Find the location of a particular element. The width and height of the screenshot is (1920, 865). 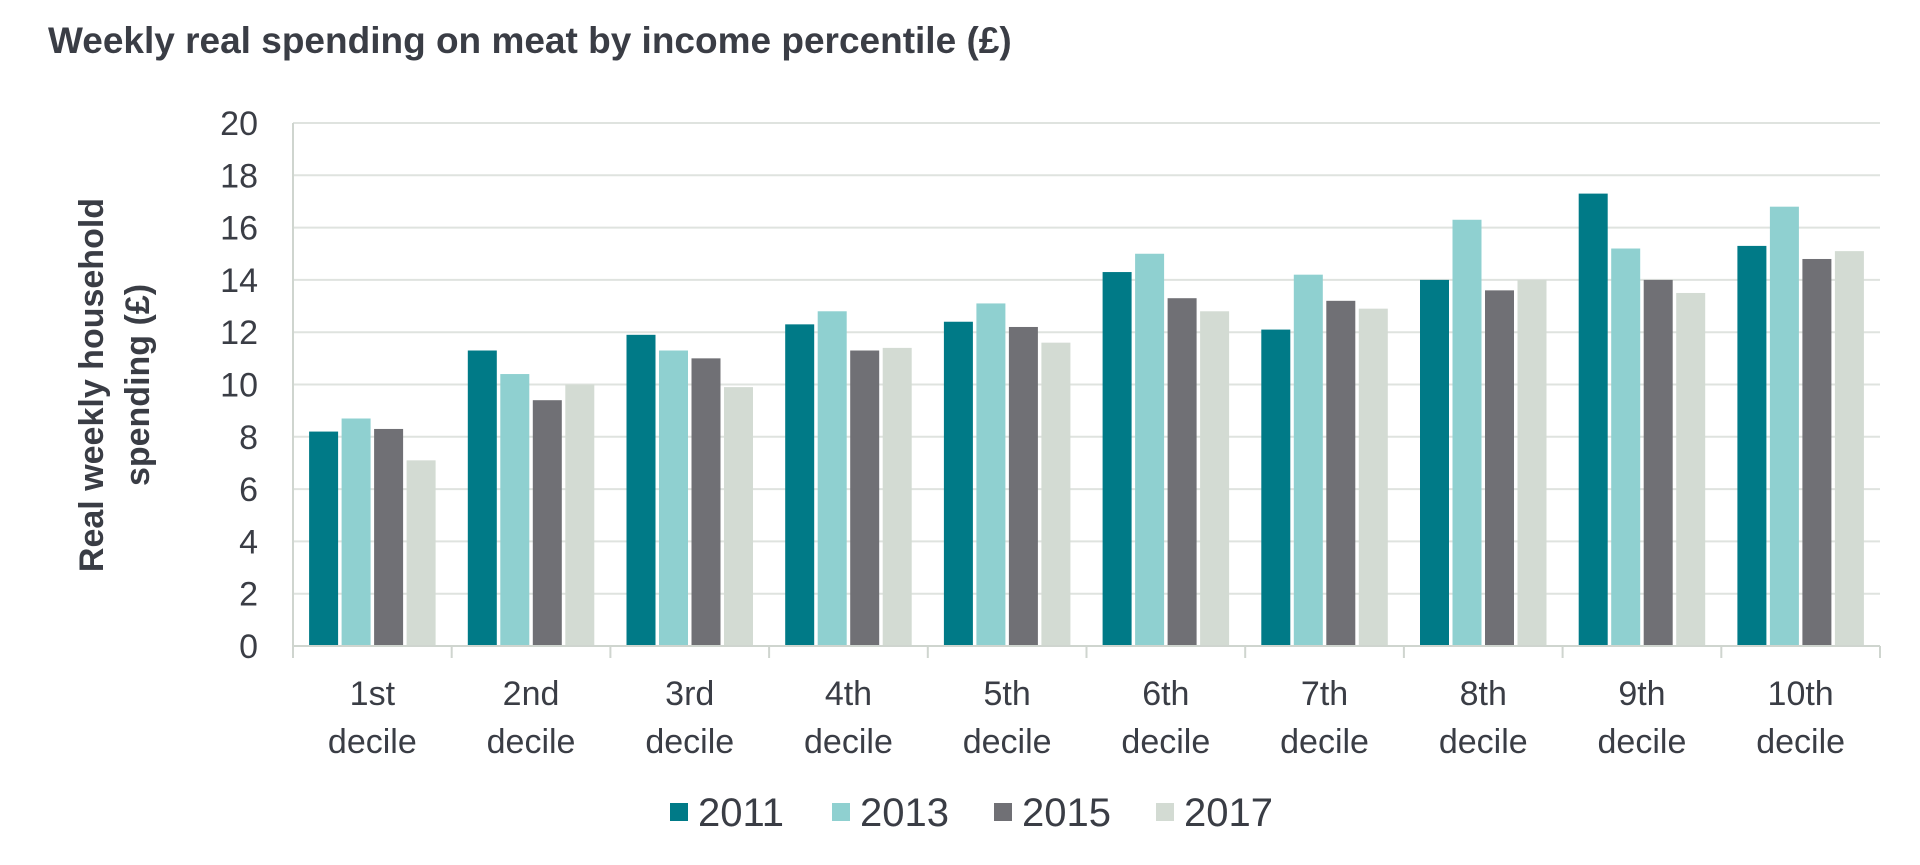

x-tick-label: 7th is located at coordinates (1324, 694).